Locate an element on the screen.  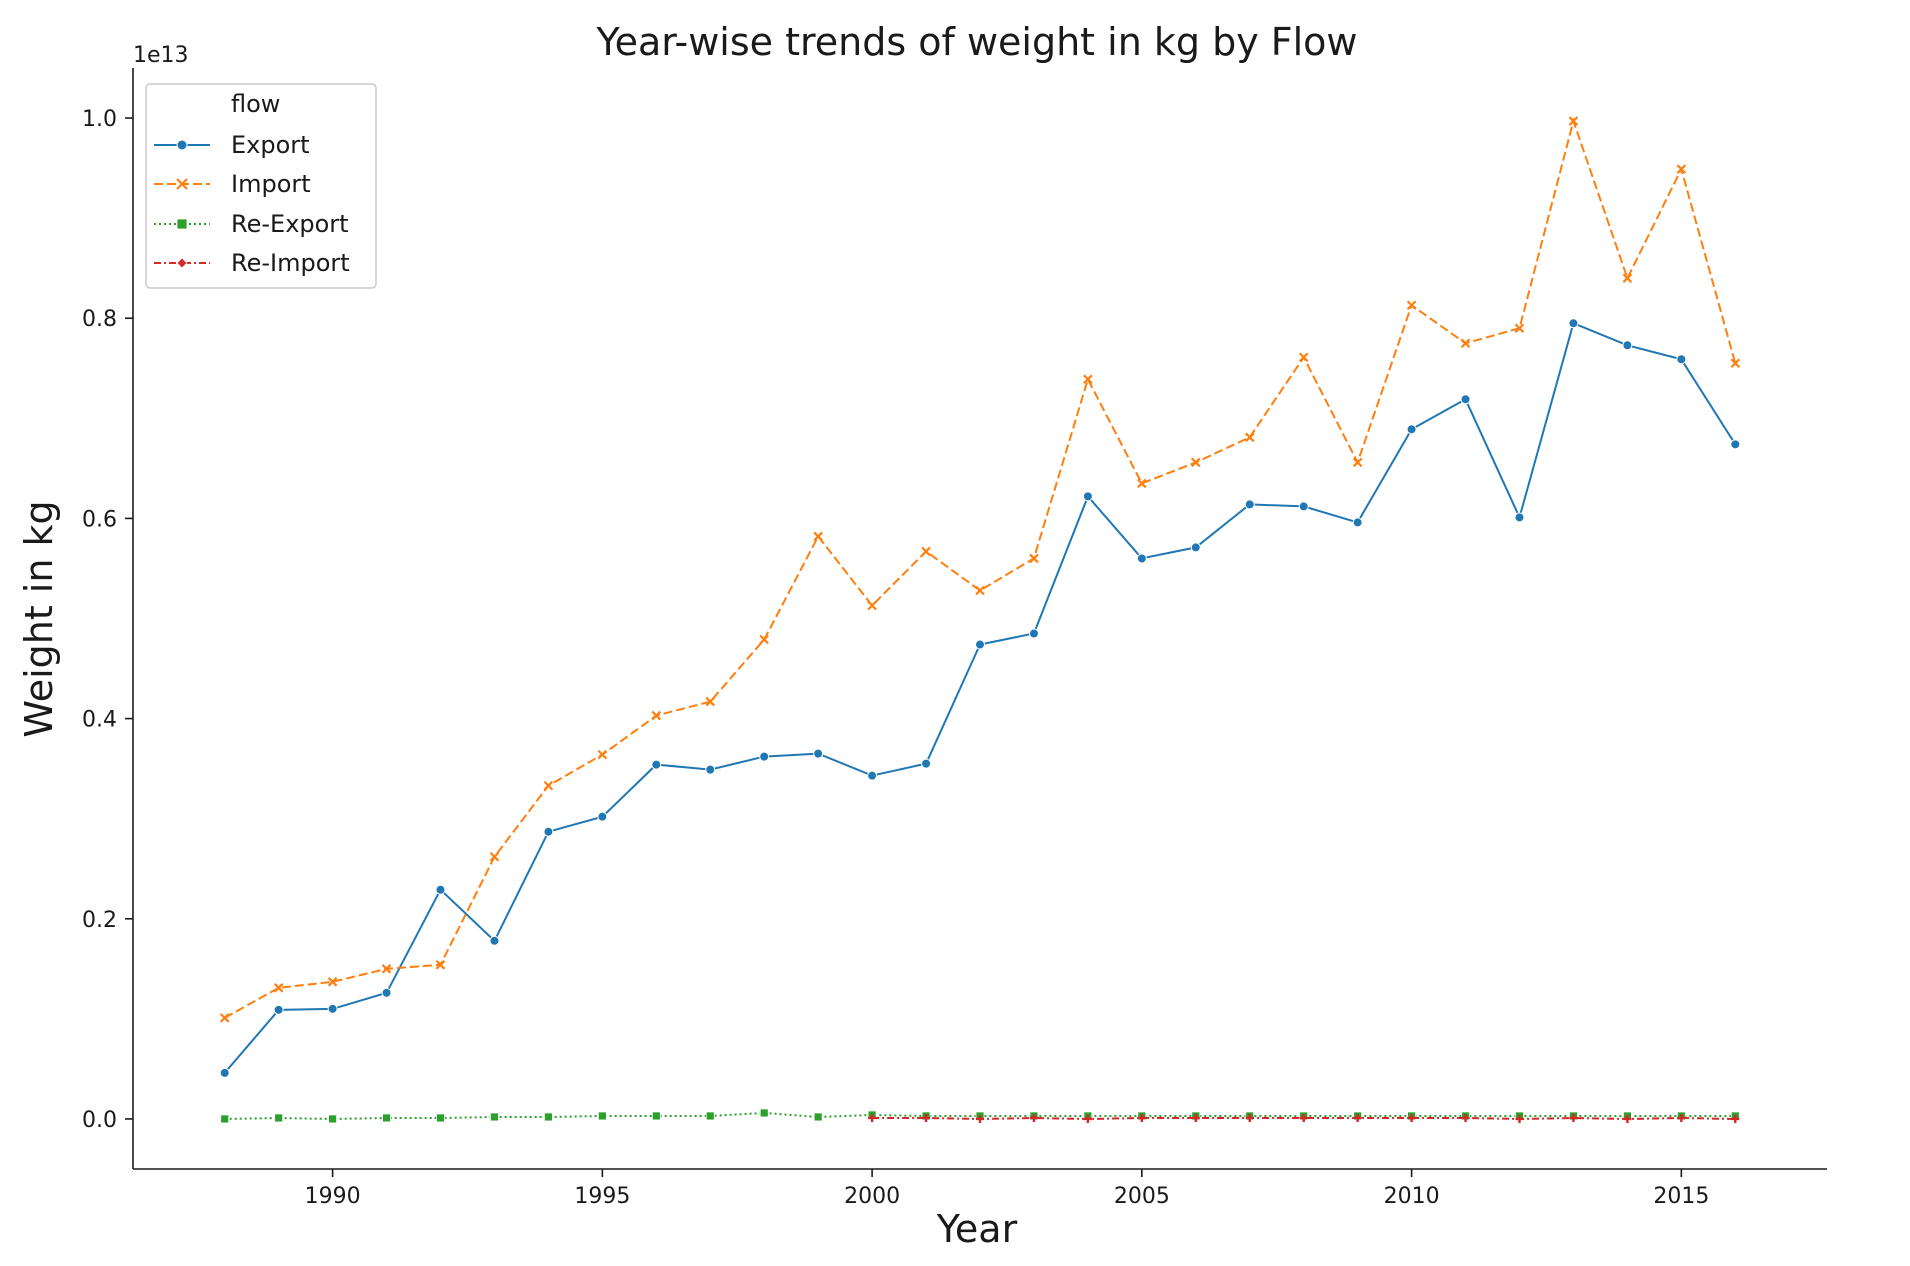
y-tick-label: 1.0 is located at coordinates (99, 119).